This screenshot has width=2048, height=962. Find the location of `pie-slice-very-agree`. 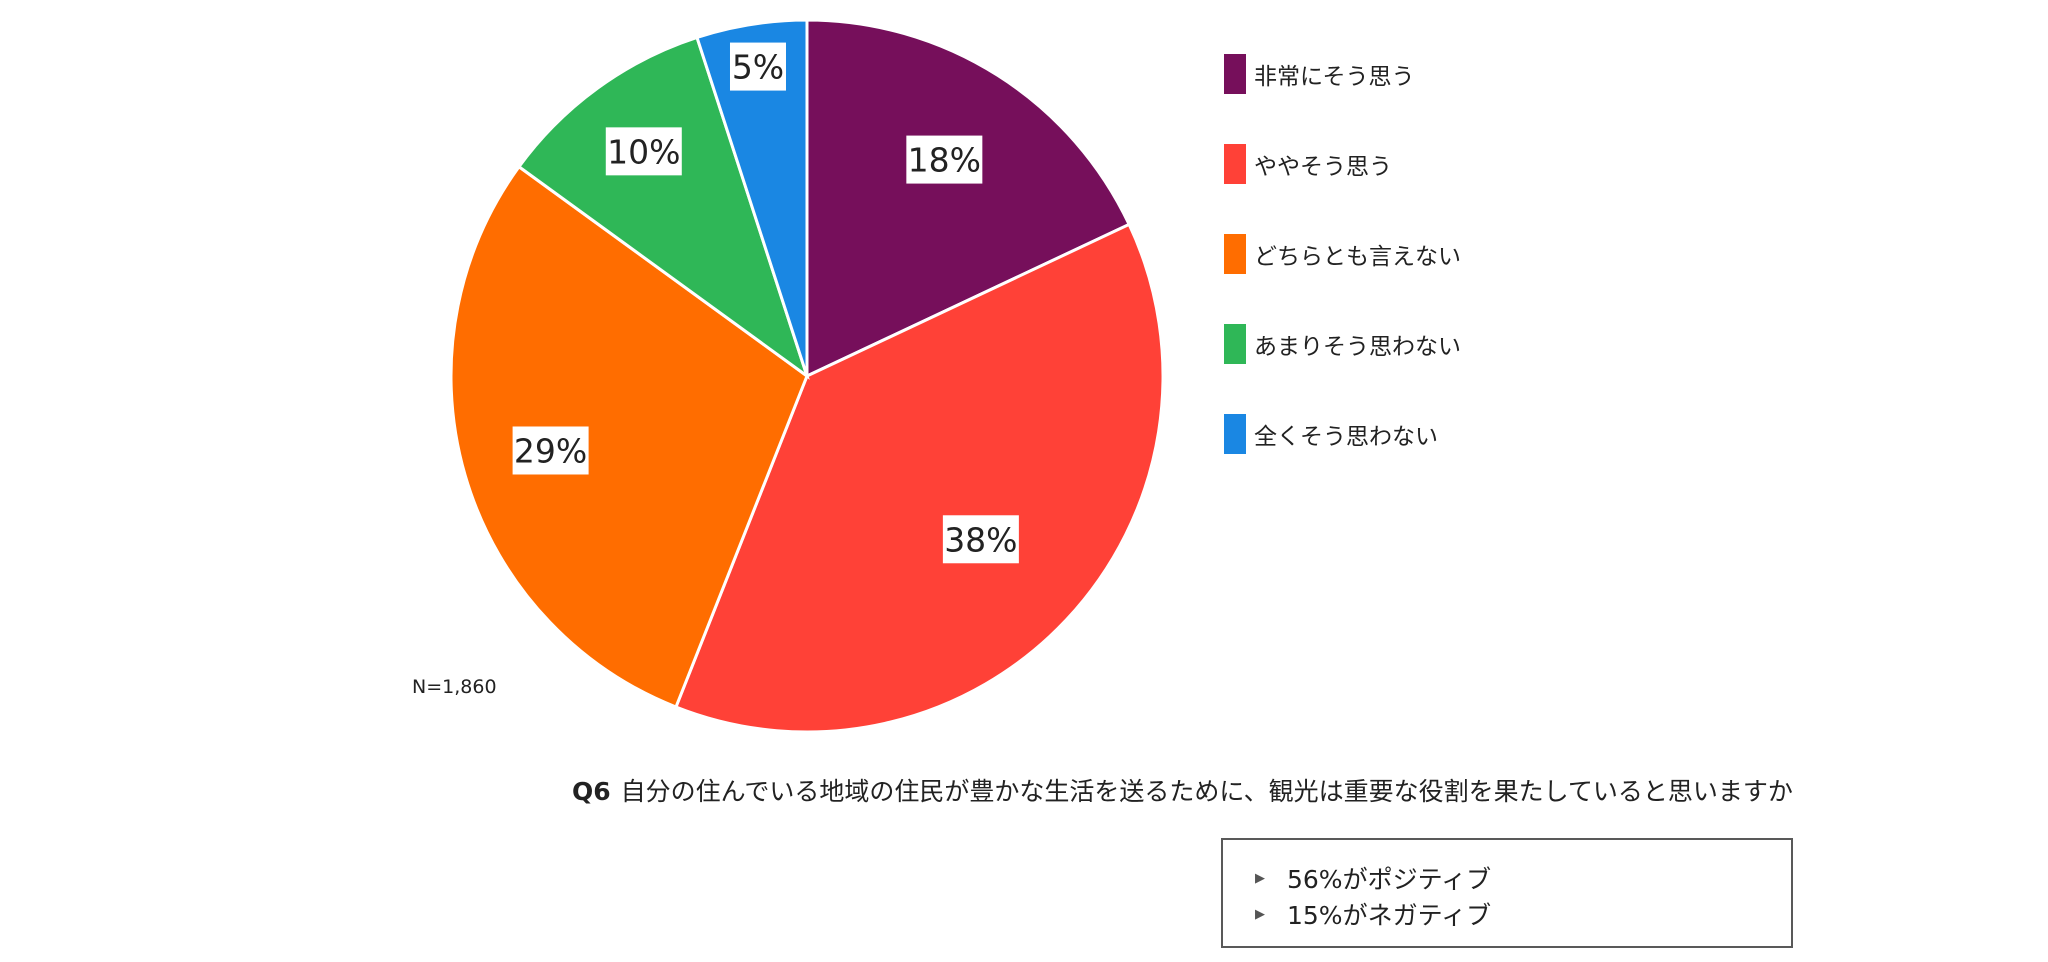

pie-slice-very-agree is located at coordinates (968, 198).